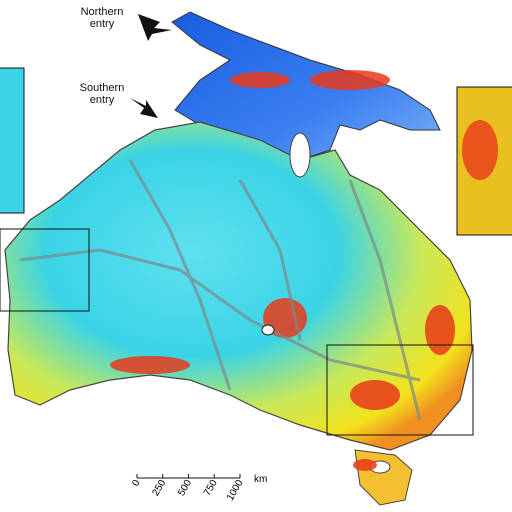 Image resolution: width=512 pixels, height=512 pixels. Describe the element at coordinates (185, 488) in the screenshot. I see `scale-label: 500` at that location.